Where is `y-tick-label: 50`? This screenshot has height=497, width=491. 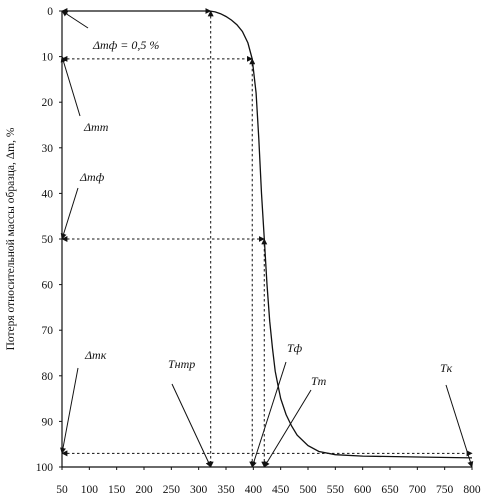
y-tick-label: 50 is located at coordinates (48, 240).